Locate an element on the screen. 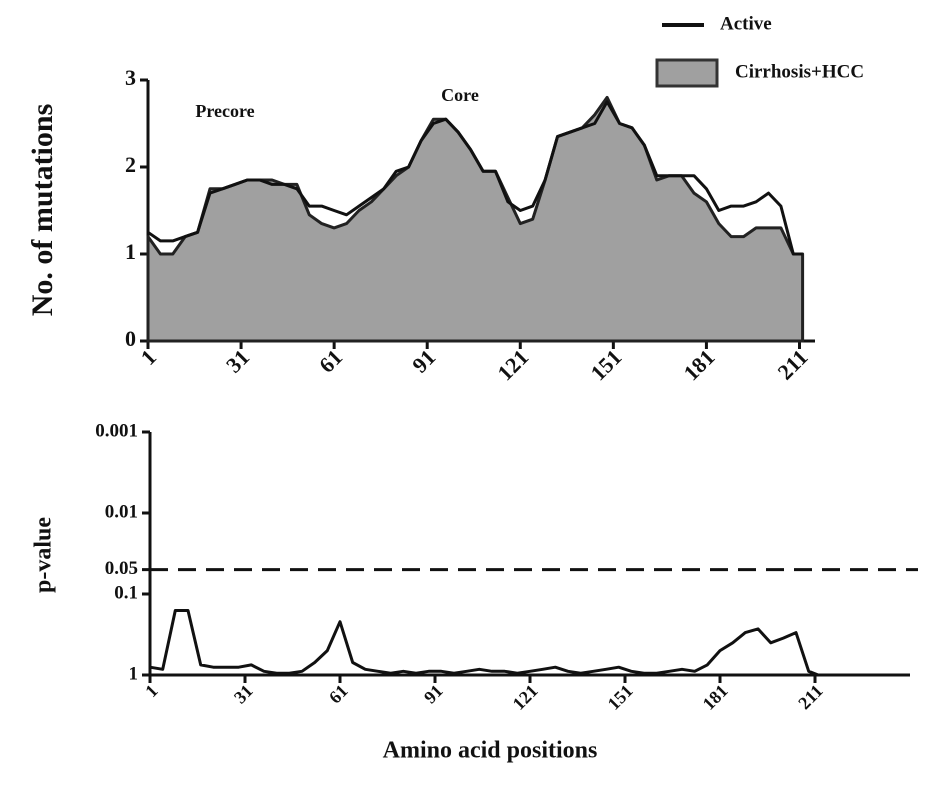  y-tick-label: 2 is located at coordinates (130, 164).